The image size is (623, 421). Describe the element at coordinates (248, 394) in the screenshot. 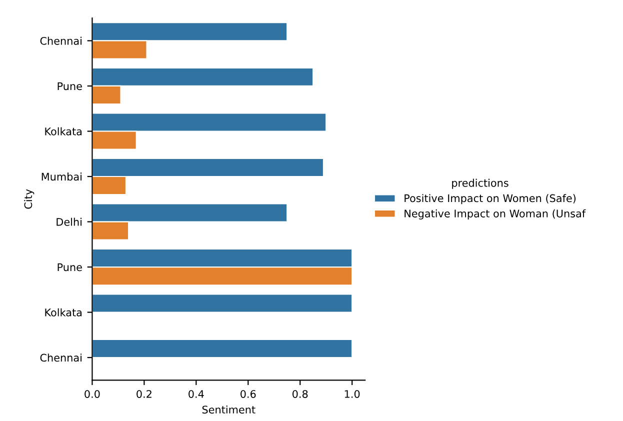

I see `x-tick-label: 0.6` at that location.